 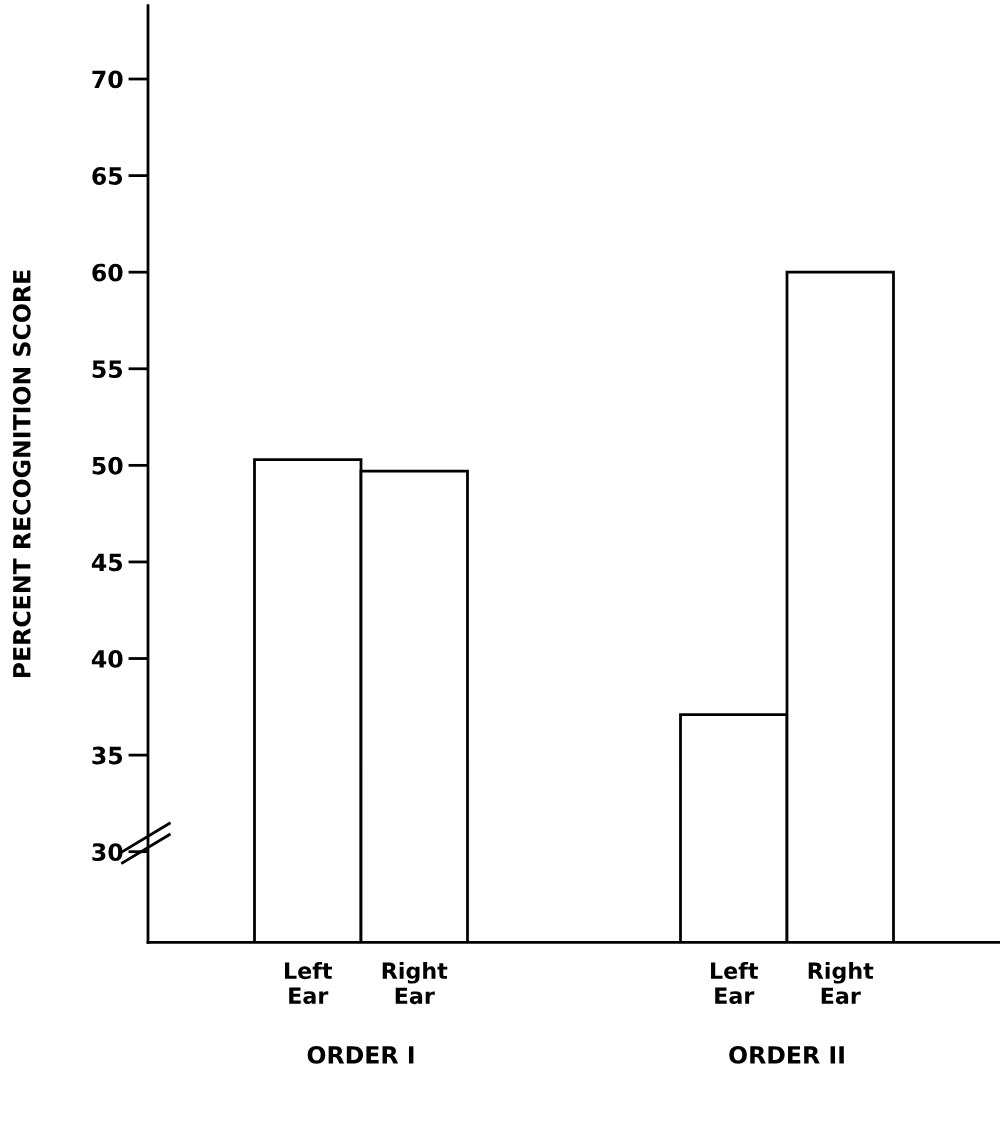 I want to click on y-tick-label: 45, so click(x=107, y=562).